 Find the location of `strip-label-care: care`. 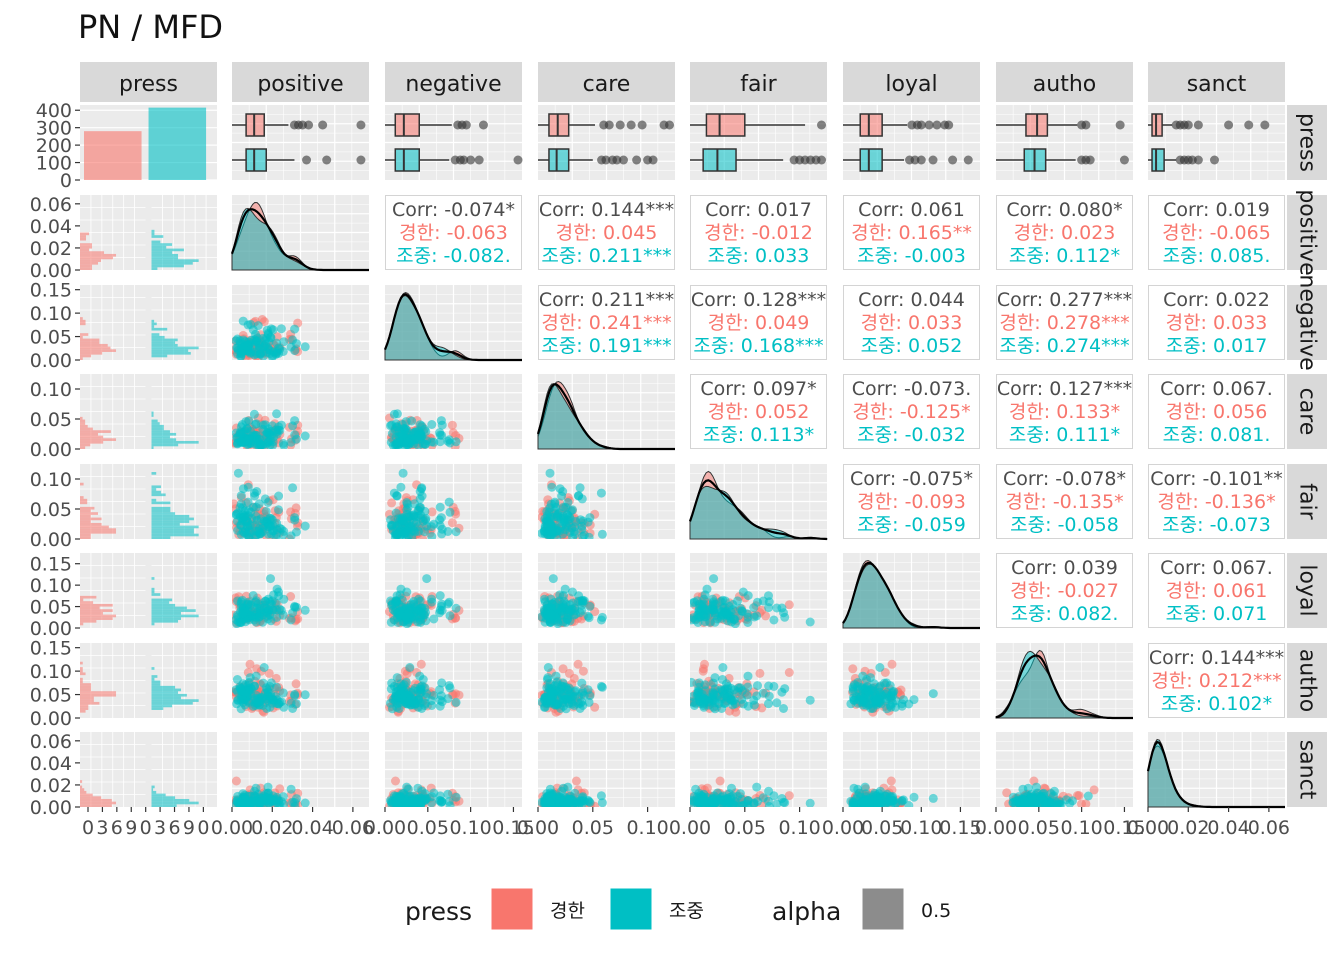

strip-label-care: care is located at coordinates (607, 84).